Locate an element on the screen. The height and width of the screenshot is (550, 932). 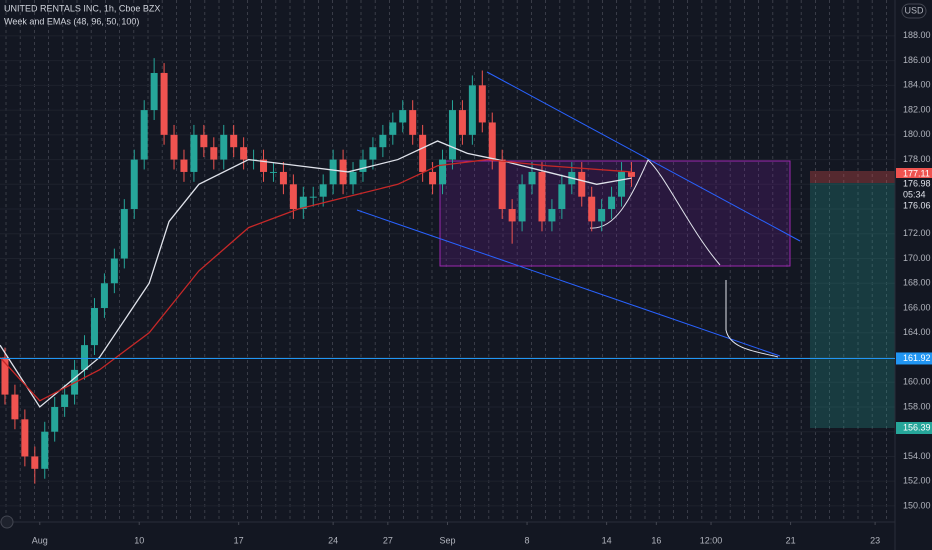
currency-badge is located at coordinates (914, 11).